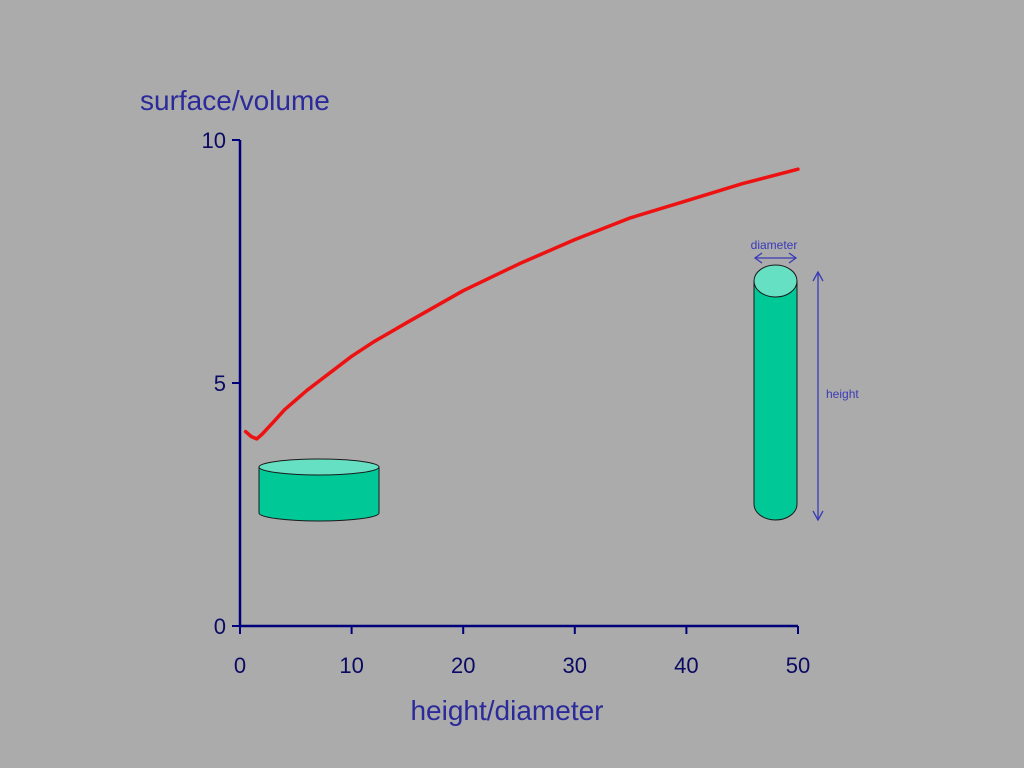 This screenshot has width=1024, height=768. I want to click on height-annotation: height, so click(835, 396).